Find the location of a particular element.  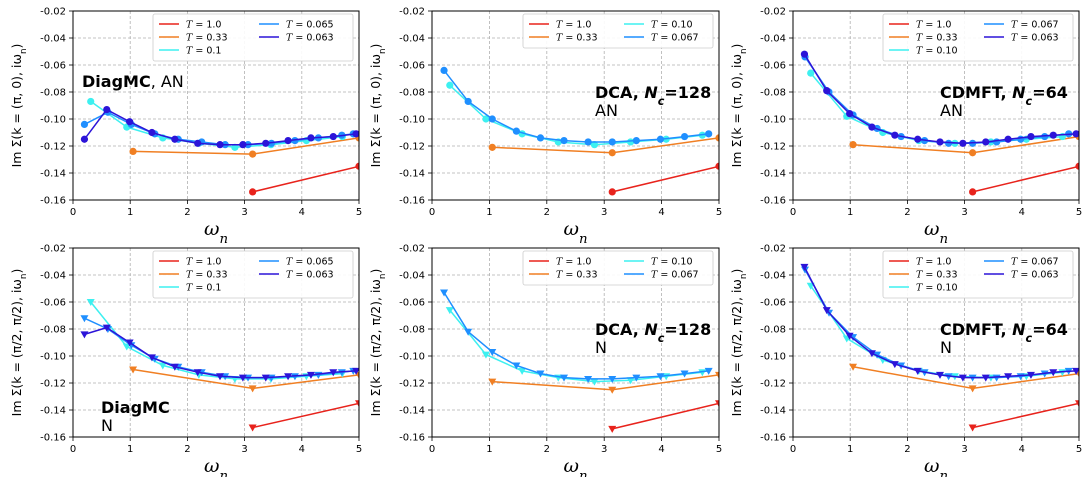

y-axis-label: Im Σ(k = (π/2, π/2), iωn) is located at coordinates (19, 343).